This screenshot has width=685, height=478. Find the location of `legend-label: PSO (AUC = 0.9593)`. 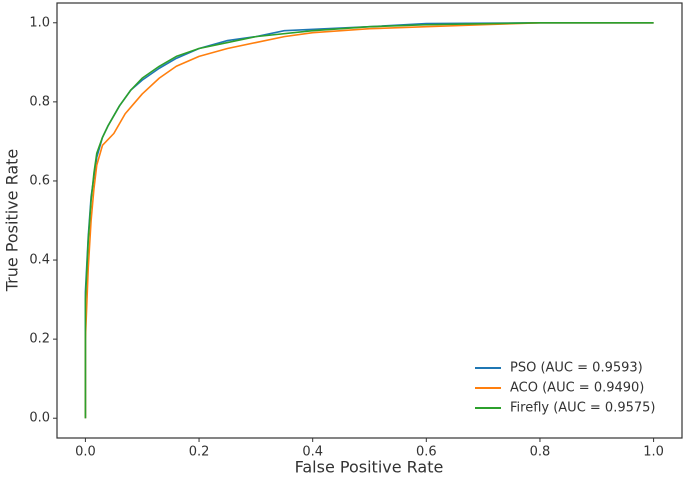

legend-label: PSO (AUC = 0.9593) is located at coordinates (576, 368).